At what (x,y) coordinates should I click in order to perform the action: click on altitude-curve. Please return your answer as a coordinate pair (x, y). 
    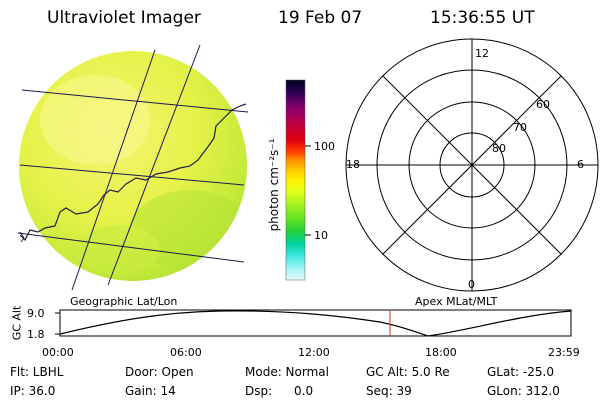
    Looking at the image, I should click on (315, 323).